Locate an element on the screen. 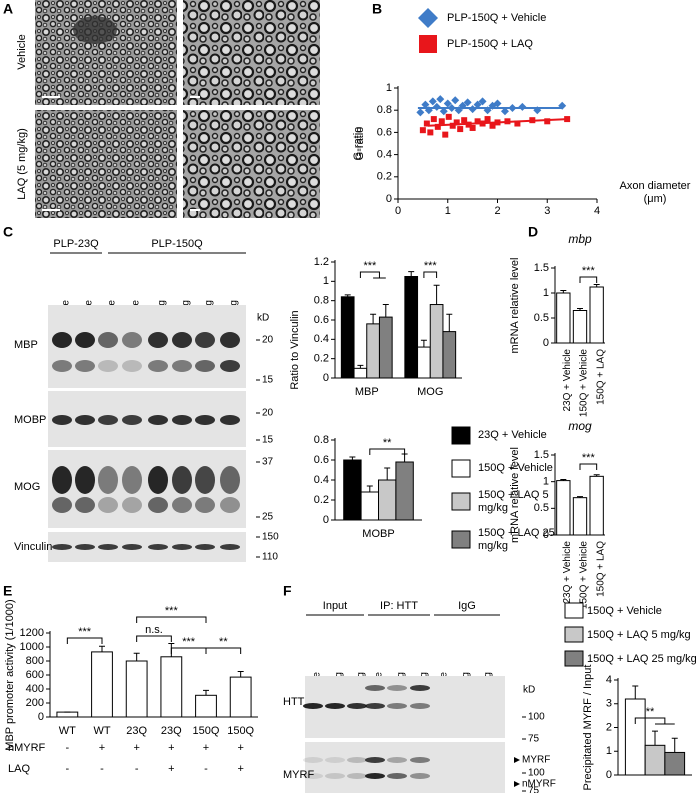  row-label: MOG is located at coordinates (27, 487).